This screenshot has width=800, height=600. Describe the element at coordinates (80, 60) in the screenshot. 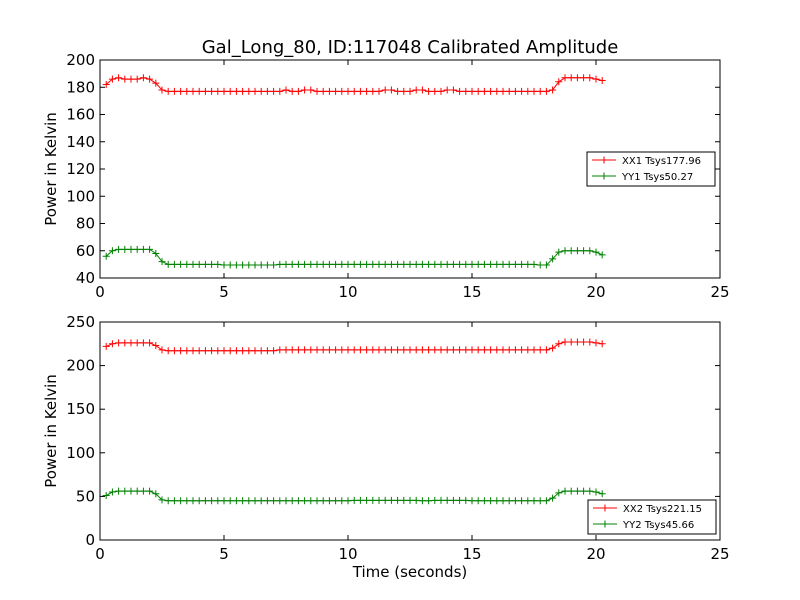

I see `y-tick-label: 200` at that location.